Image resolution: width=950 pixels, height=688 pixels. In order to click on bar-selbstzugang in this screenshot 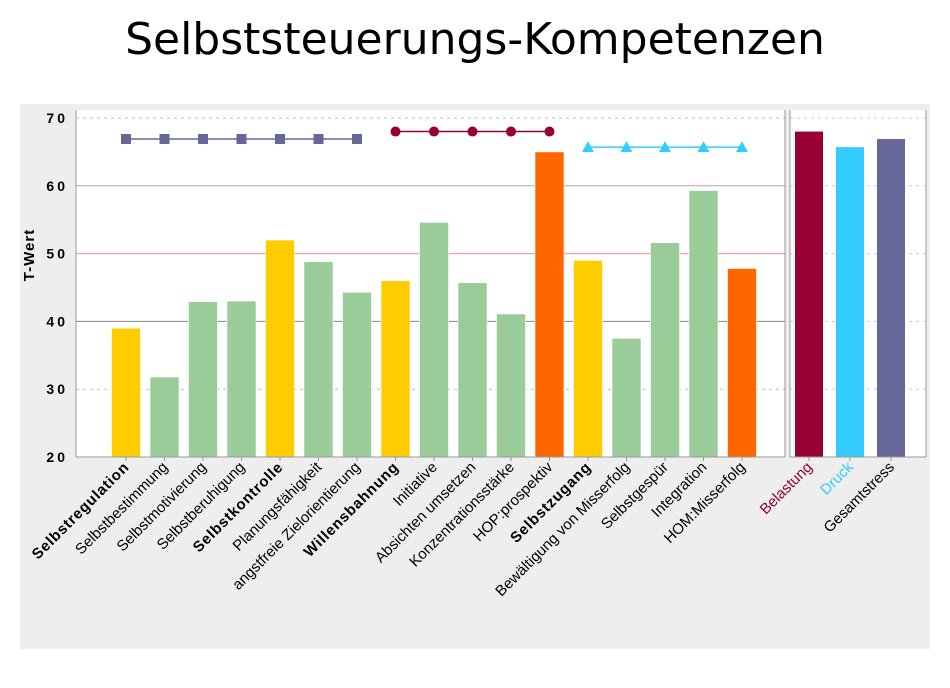, I will do `click(588, 359)`.